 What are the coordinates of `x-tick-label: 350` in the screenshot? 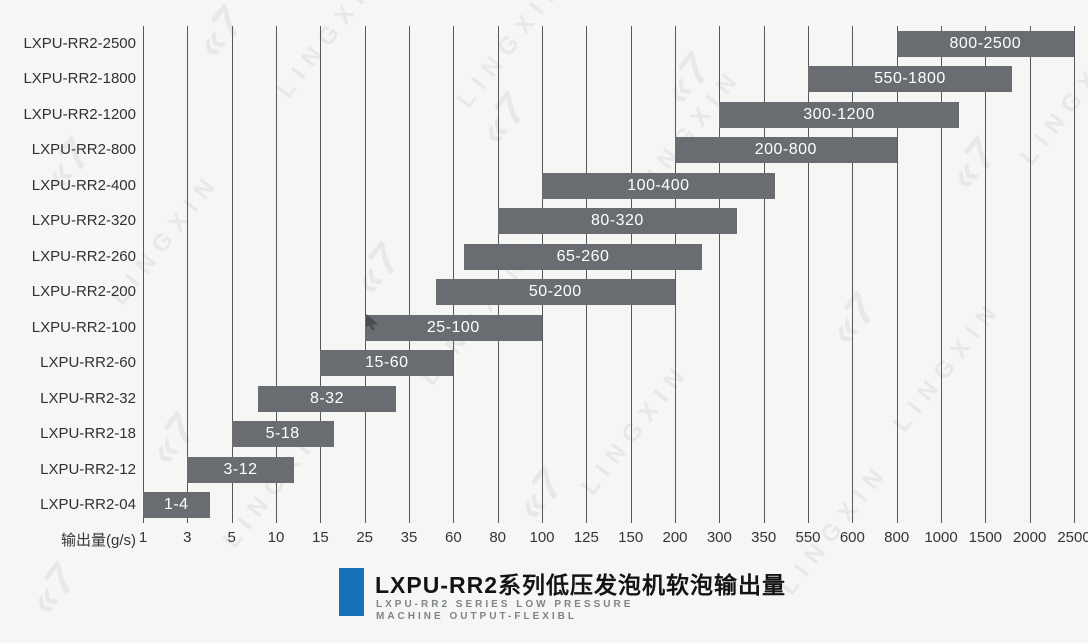 It's located at (764, 537).